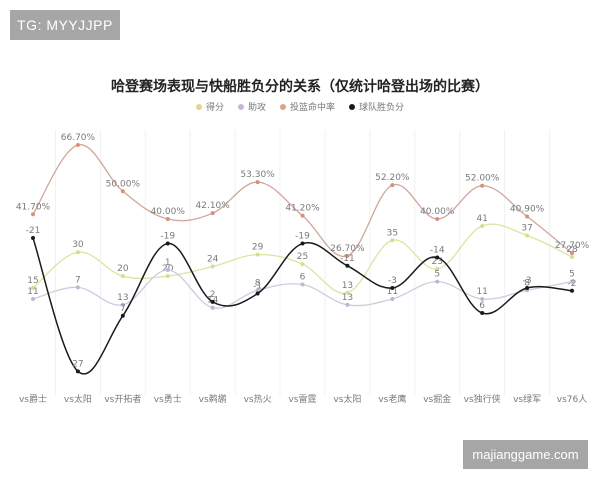  Describe the element at coordinates (213, 295) in the screenshot. I see `data-label-margin: 2` at that location.